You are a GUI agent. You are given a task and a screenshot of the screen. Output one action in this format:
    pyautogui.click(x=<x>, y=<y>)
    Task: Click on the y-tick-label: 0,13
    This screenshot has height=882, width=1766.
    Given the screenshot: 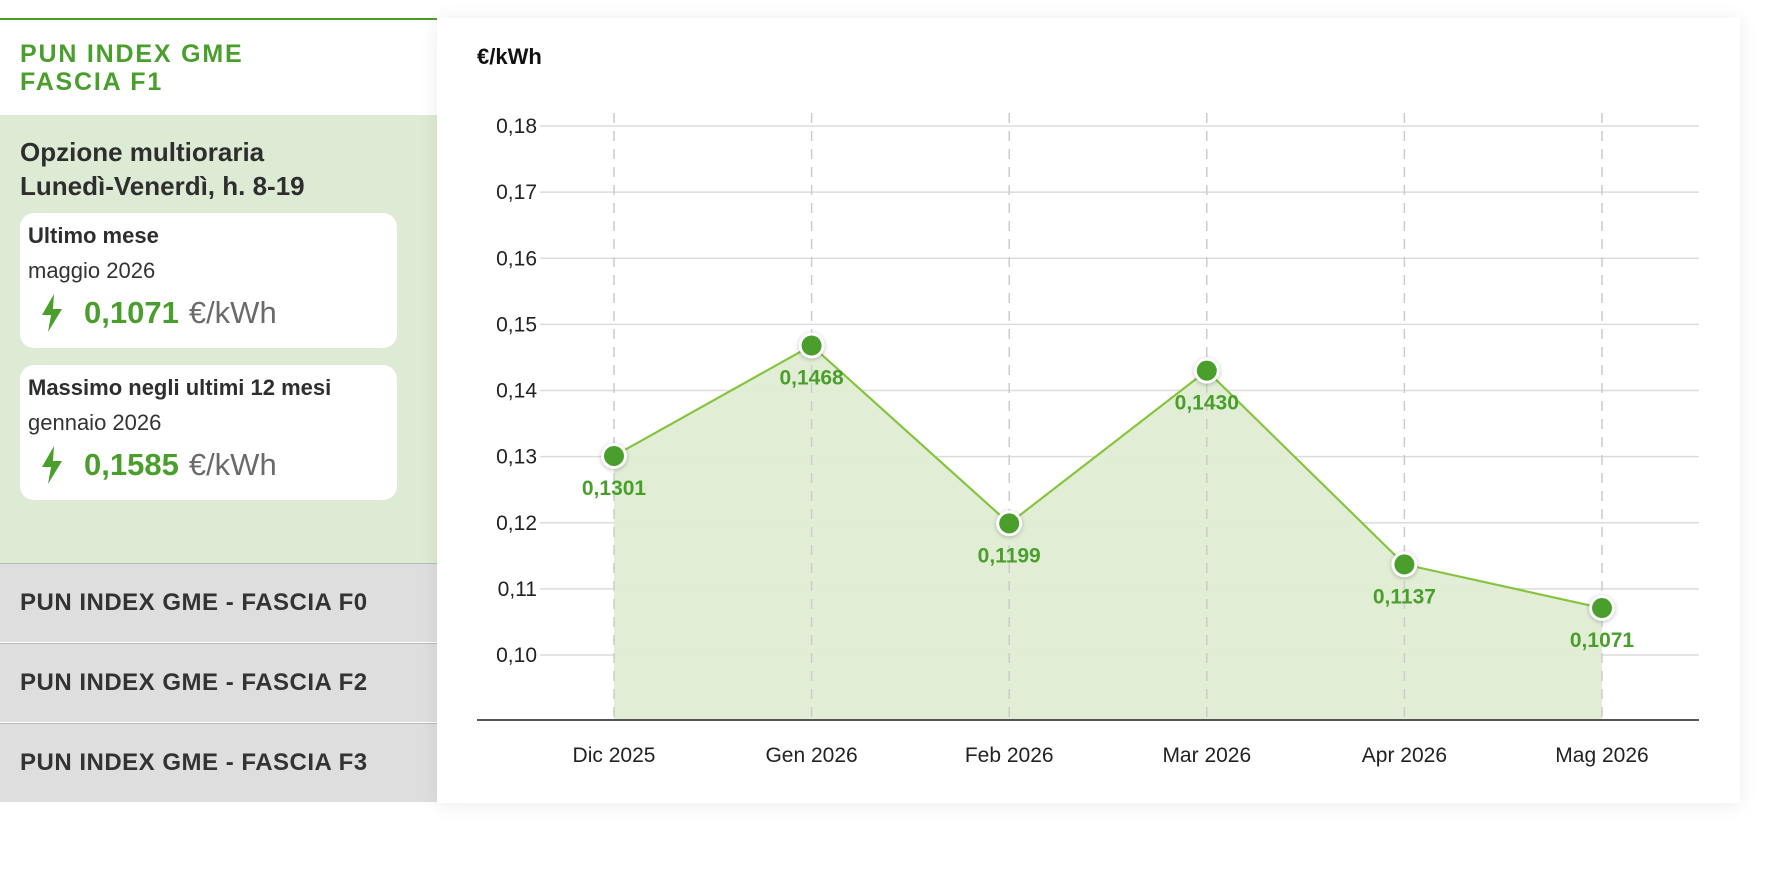 What is the action you would take?
    pyautogui.click(x=516, y=457)
    